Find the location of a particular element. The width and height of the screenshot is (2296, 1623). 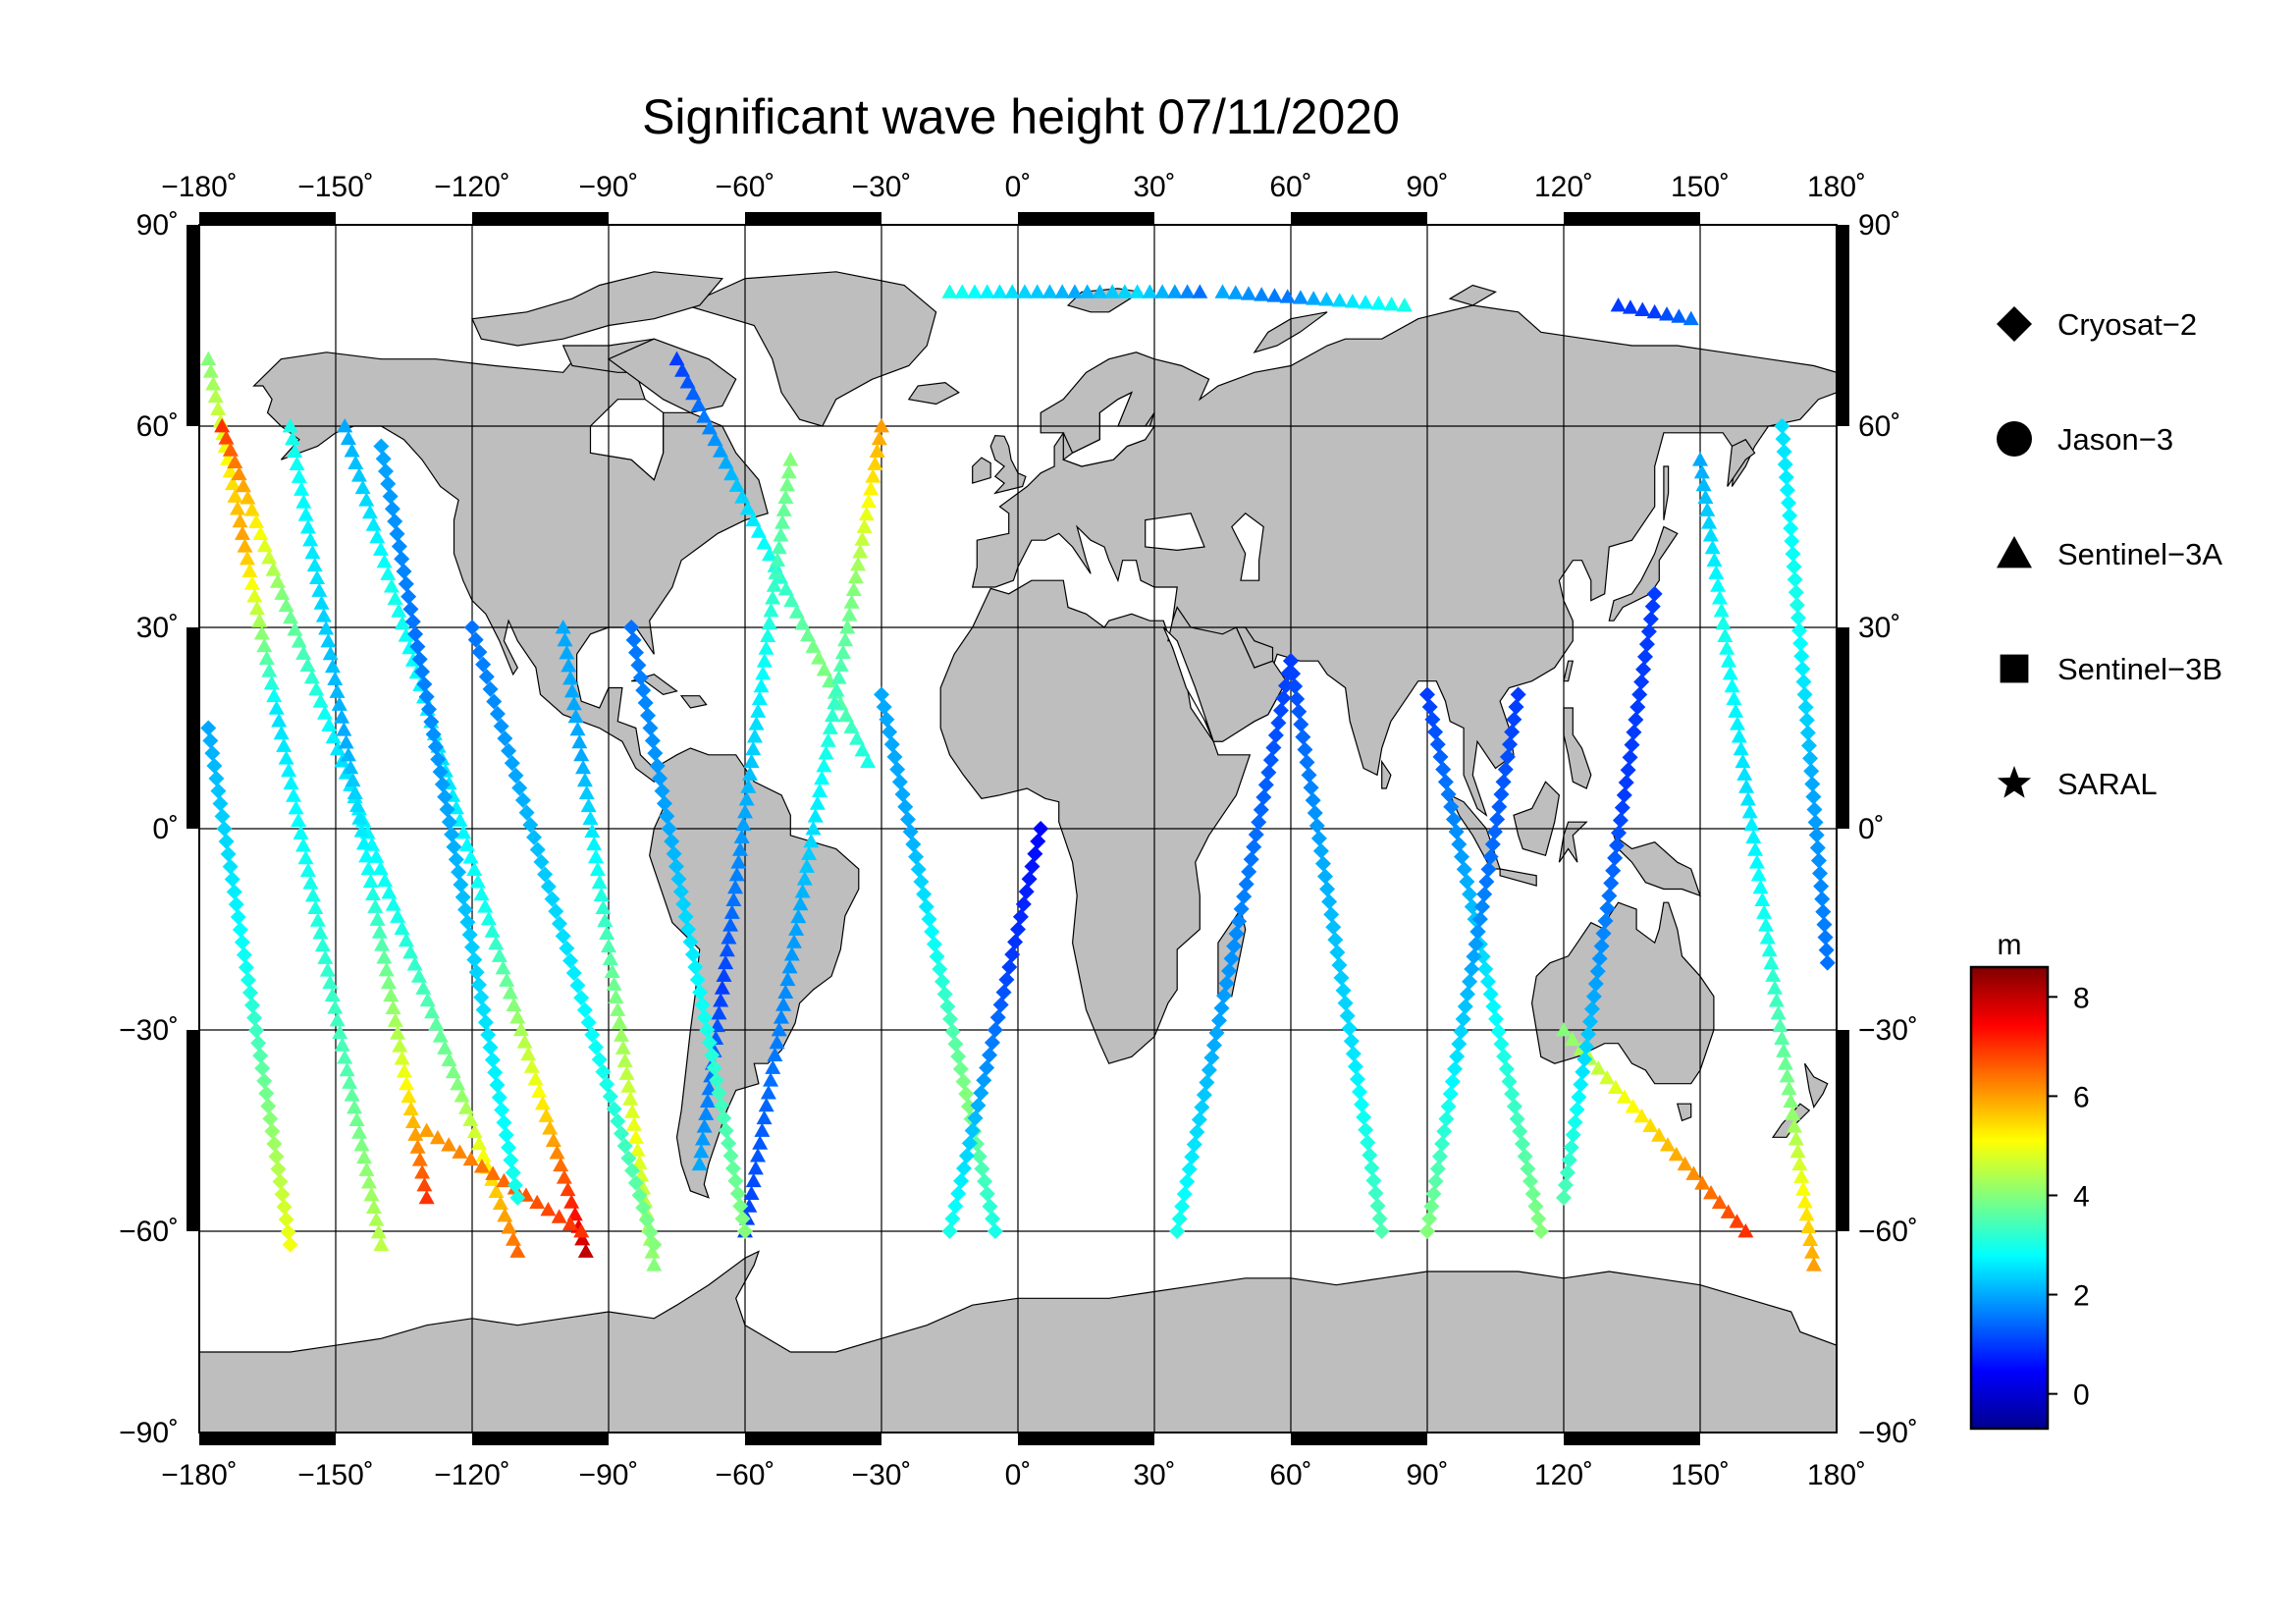

colorbar-tick-label: 6 is located at coordinates (2081, 1097).